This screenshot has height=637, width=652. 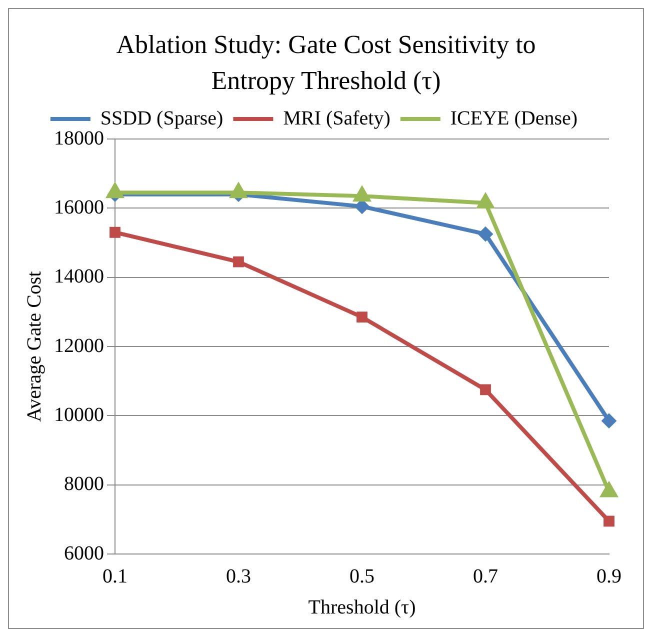 What do you see at coordinates (84, 553) in the screenshot?
I see `y-tick-label: 6000` at bounding box center [84, 553].